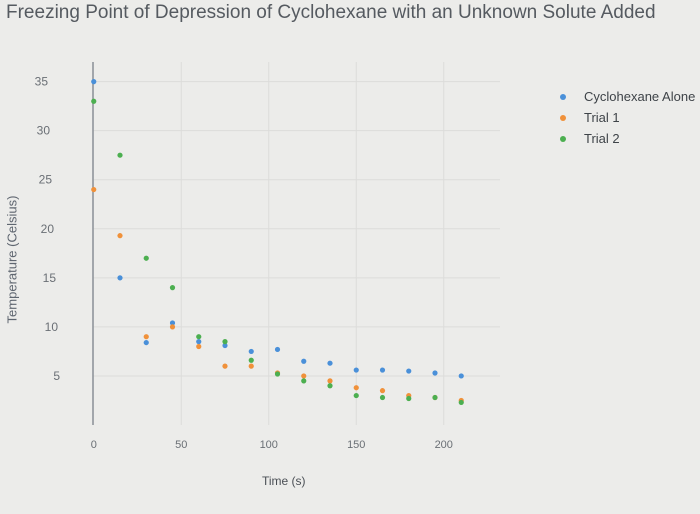 This screenshot has width=700, height=514. Describe the element at coordinates (56, 376) in the screenshot. I see `y-tick-label: 5` at that location.